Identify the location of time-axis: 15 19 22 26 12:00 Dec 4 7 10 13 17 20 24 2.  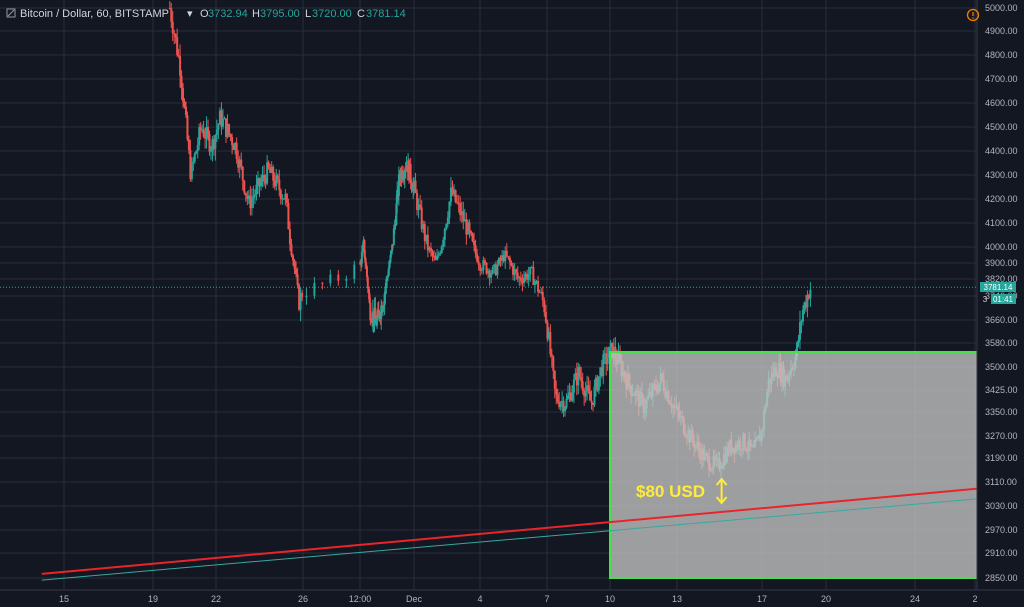
(512, 598).